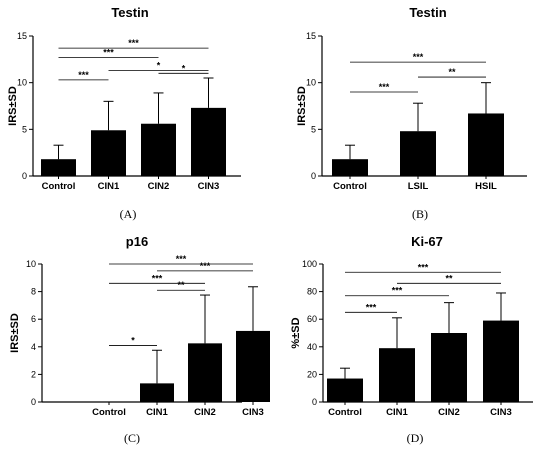 The height and width of the screenshot is (452, 550). I want to click on category-label: LSIL, so click(418, 186).